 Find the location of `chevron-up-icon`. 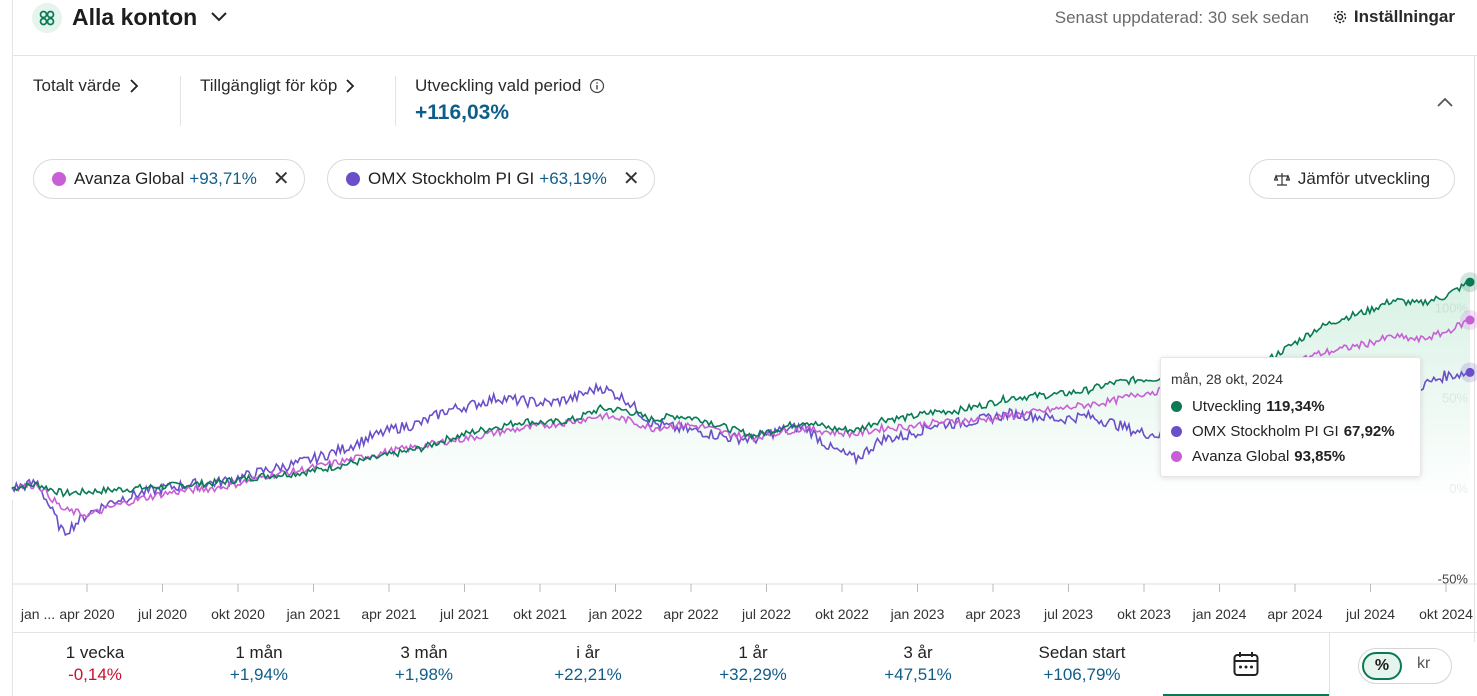

chevron-up-icon is located at coordinates (1445, 104).